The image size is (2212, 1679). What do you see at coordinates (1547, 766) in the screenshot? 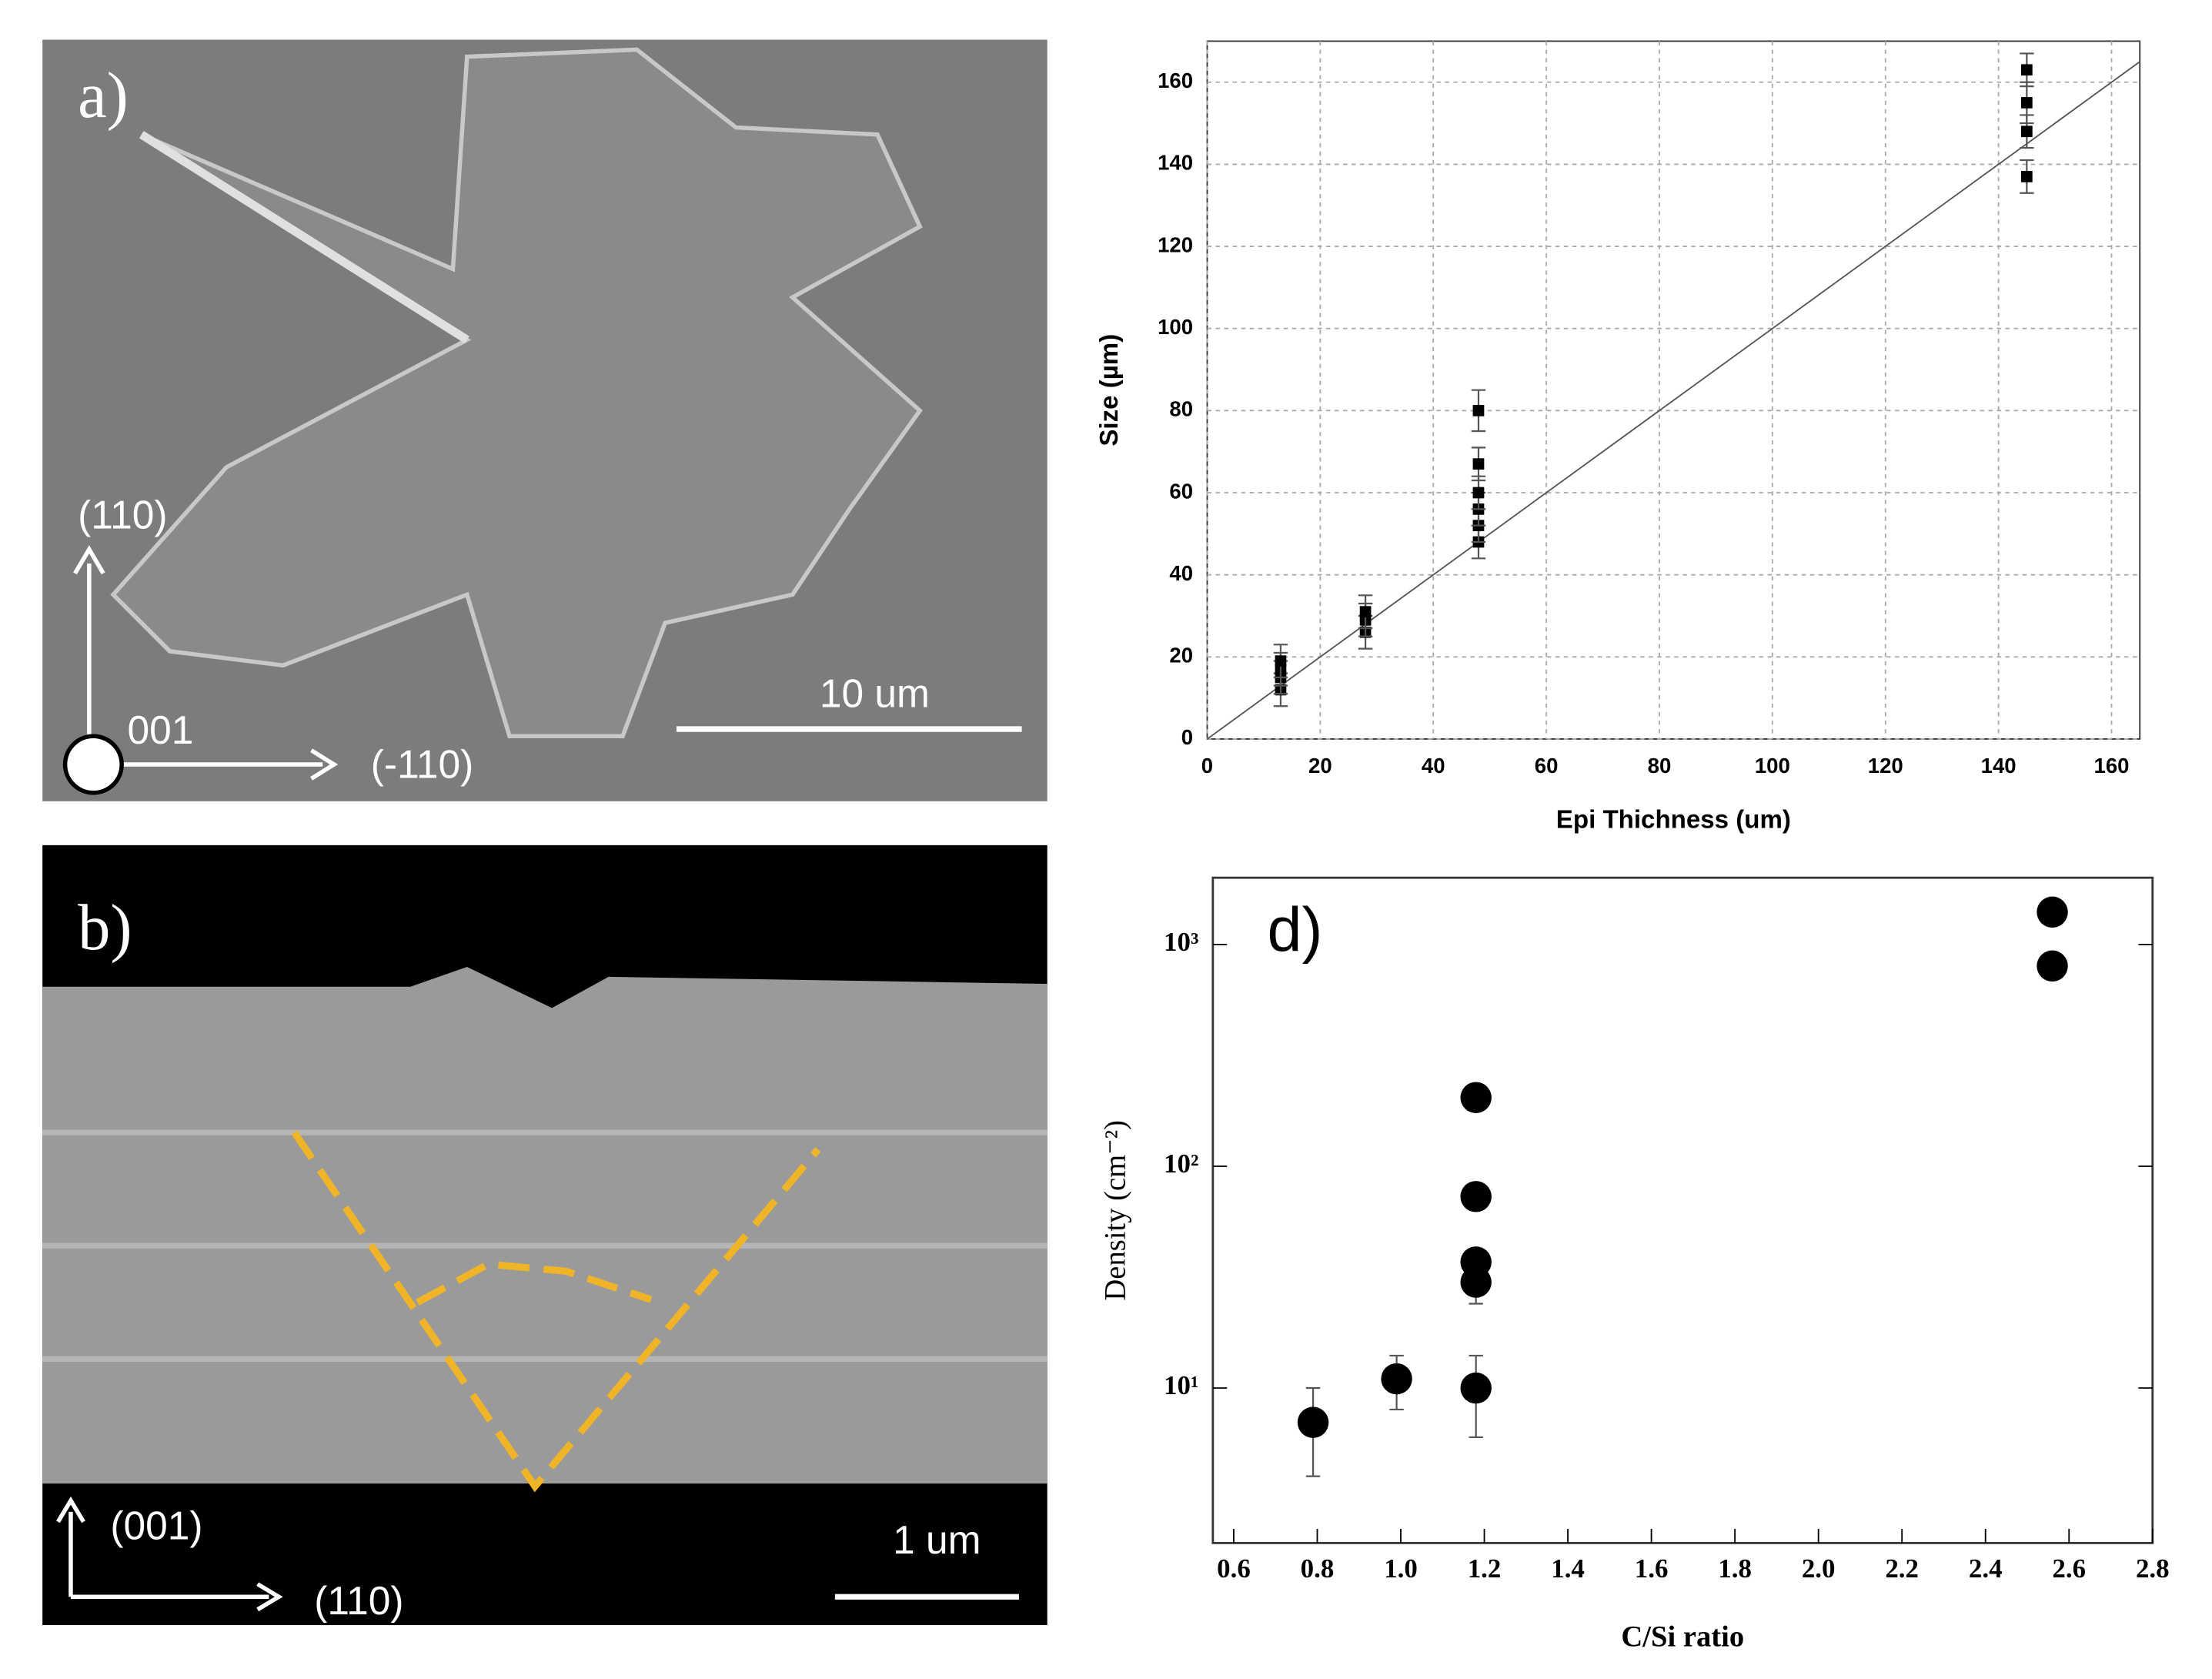
I see `x-tick-label: 60` at bounding box center [1547, 766].